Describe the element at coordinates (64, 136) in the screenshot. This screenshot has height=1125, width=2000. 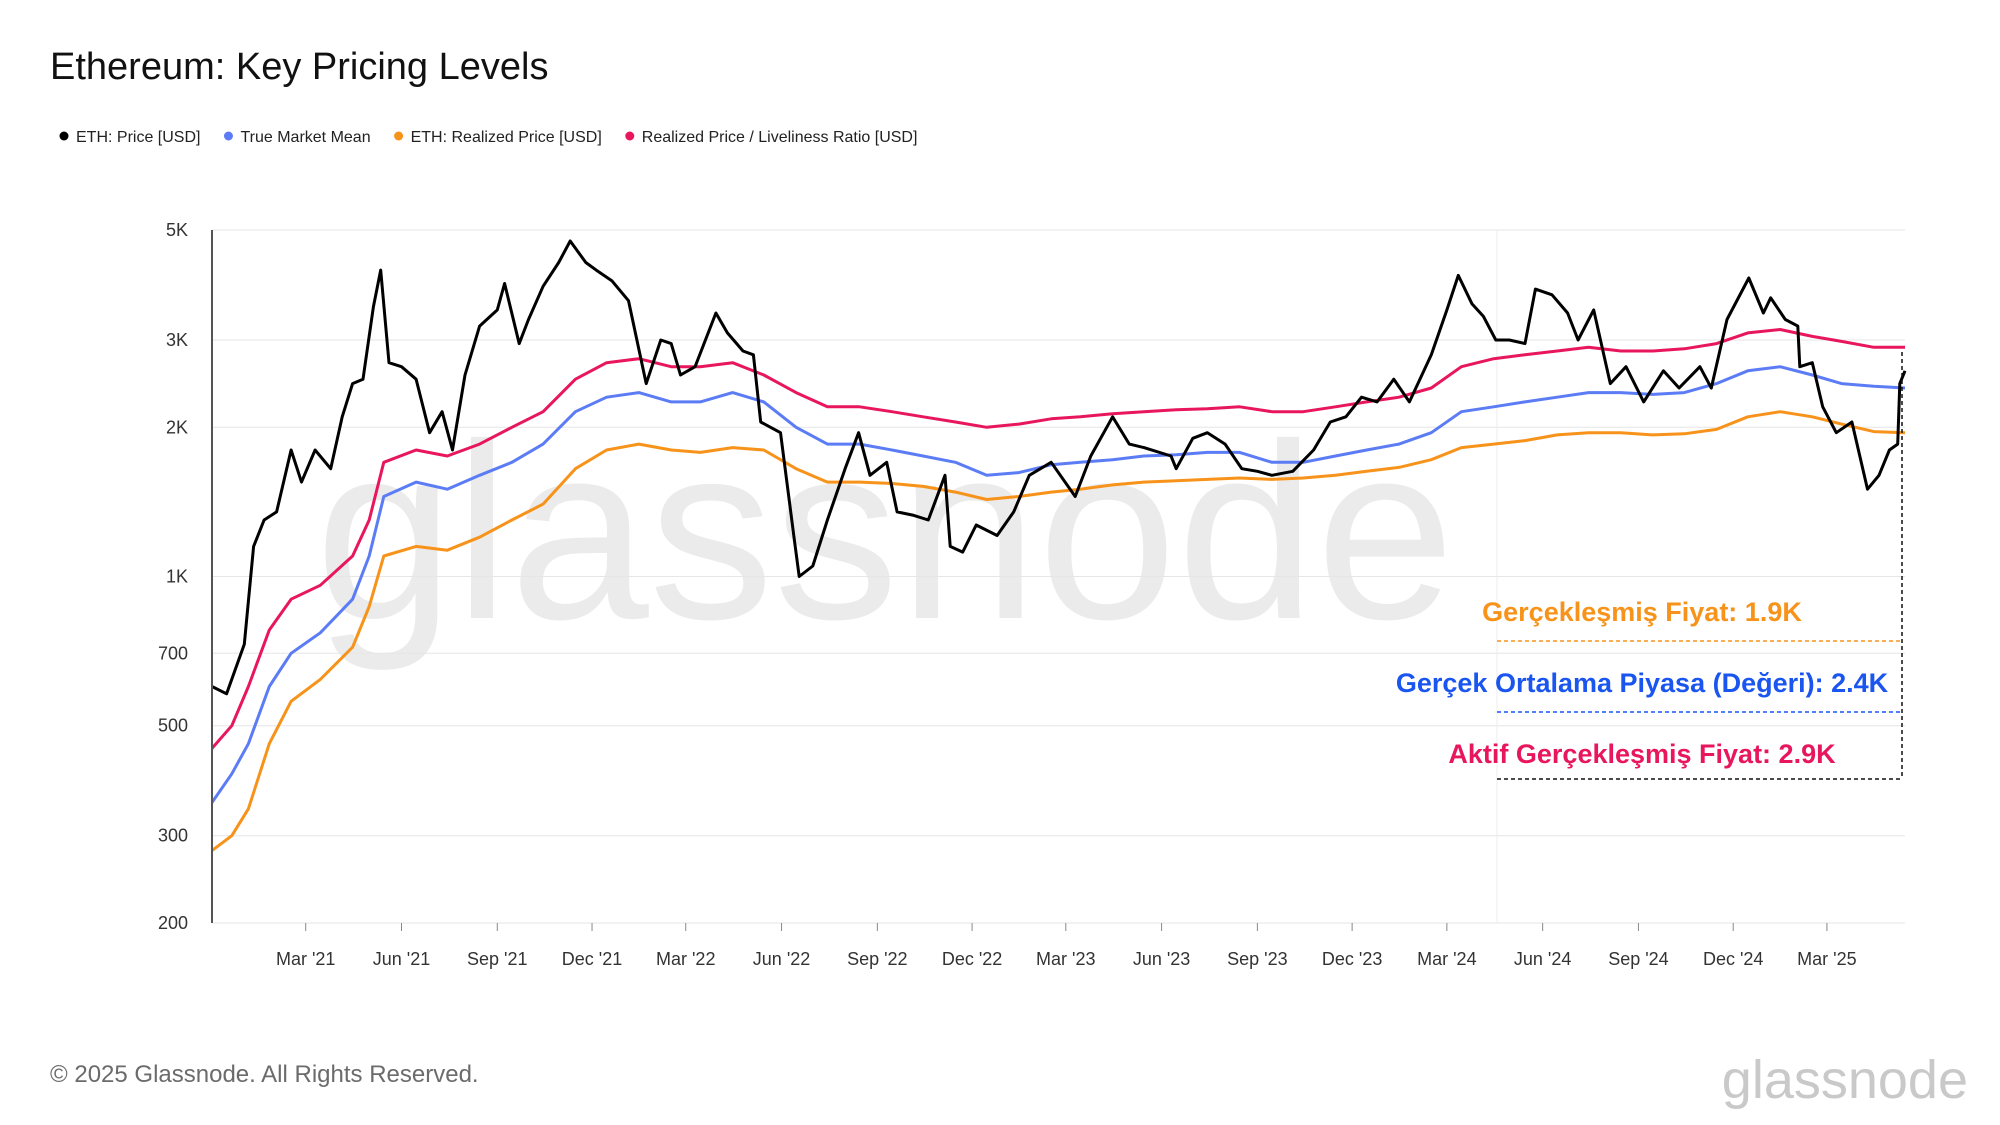
I see `legend-dot-eth-price-usd` at that location.